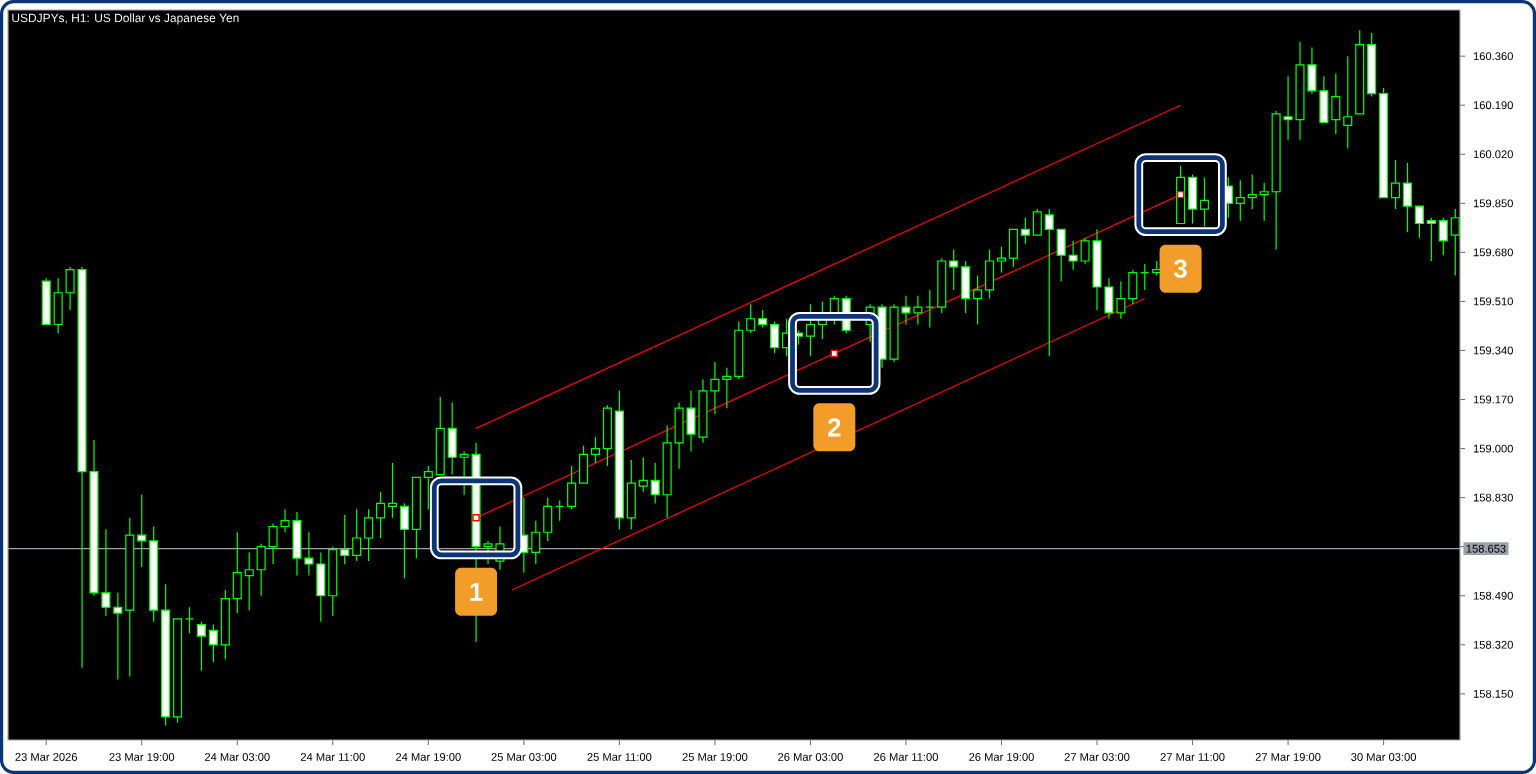 This screenshot has width=1536, height=774. What do you see at coordinates (476, 591) in the screenshot?
I see `annotation: 1` at bounding box center [476, 591].